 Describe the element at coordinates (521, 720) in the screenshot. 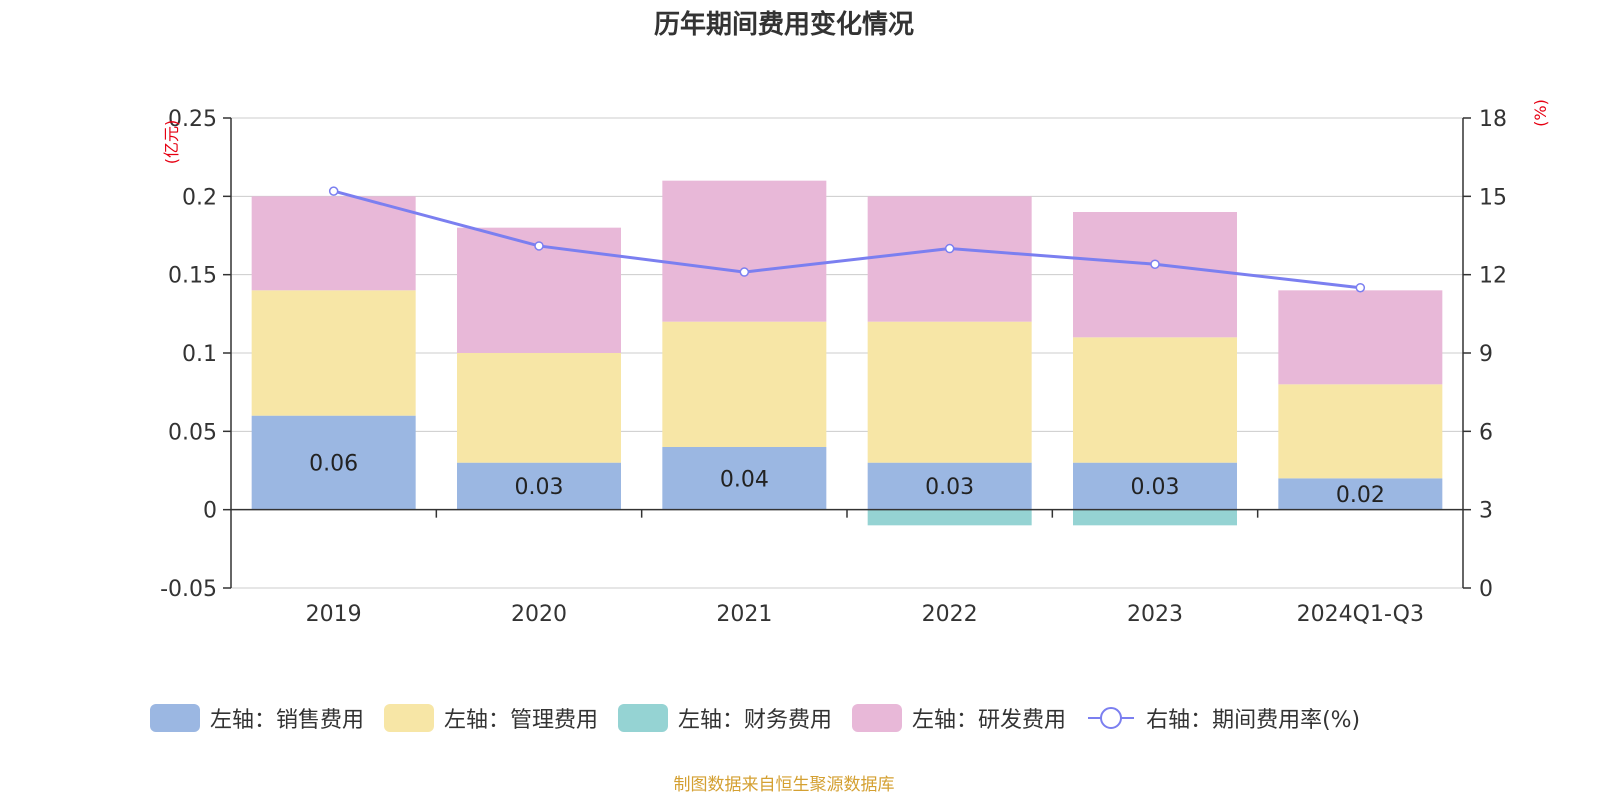

I see `legend-label: 左轴：管理费用` at that location.